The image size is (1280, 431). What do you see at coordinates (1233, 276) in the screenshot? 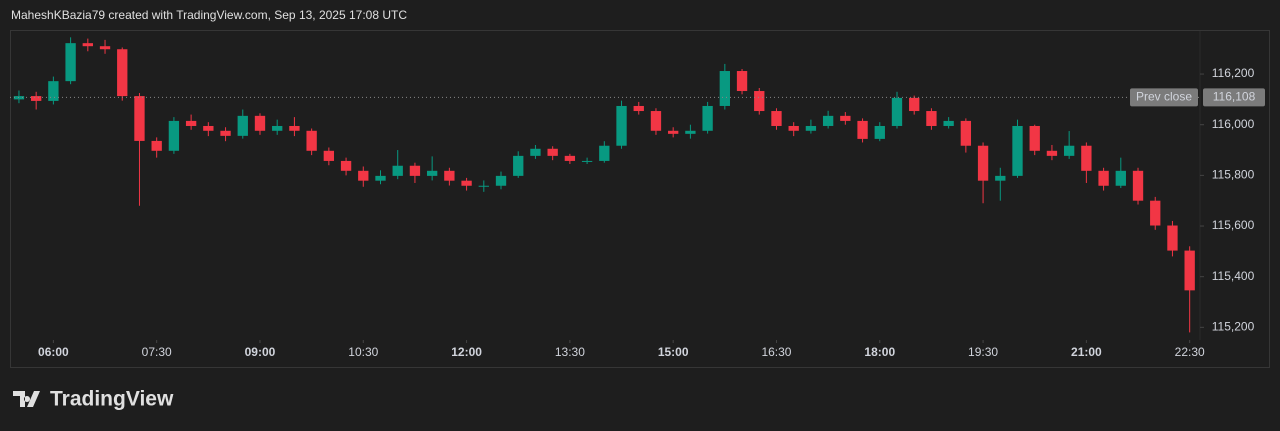
I see `y-tick-label: 115,400` at bounding box center [1233, 276].